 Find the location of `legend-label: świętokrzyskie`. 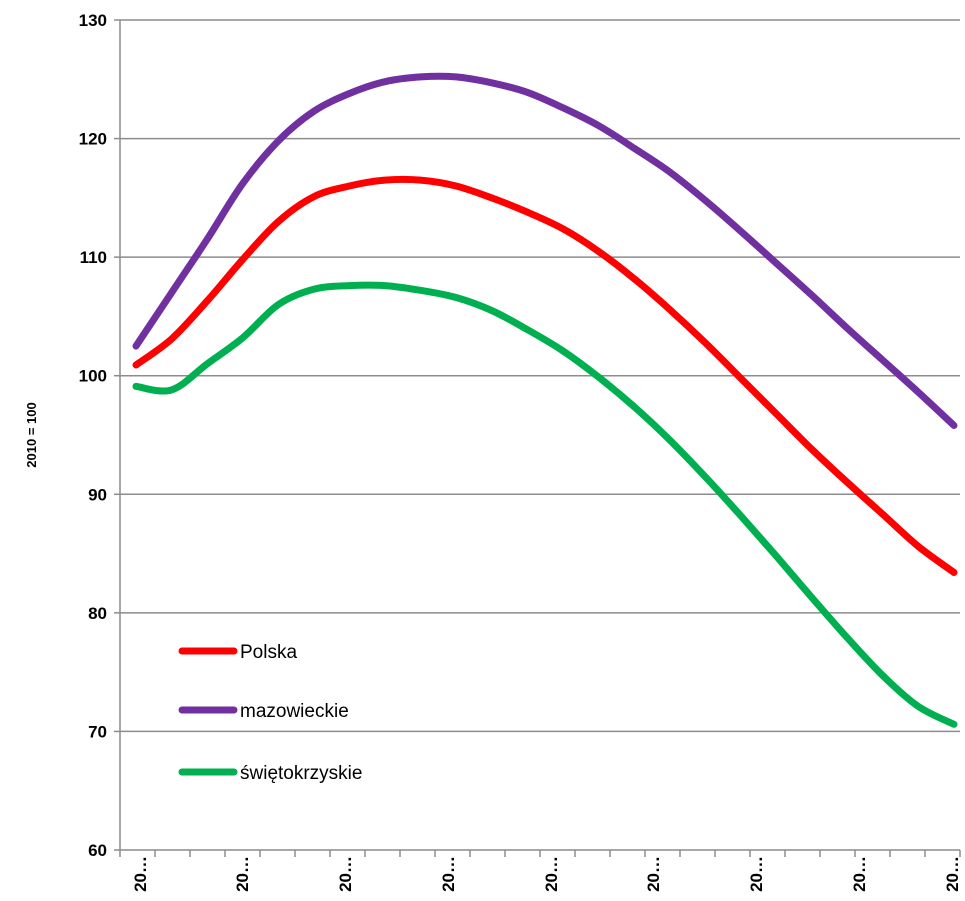

legend-label: świętokrzyskie is located at coordinates (301, 773).